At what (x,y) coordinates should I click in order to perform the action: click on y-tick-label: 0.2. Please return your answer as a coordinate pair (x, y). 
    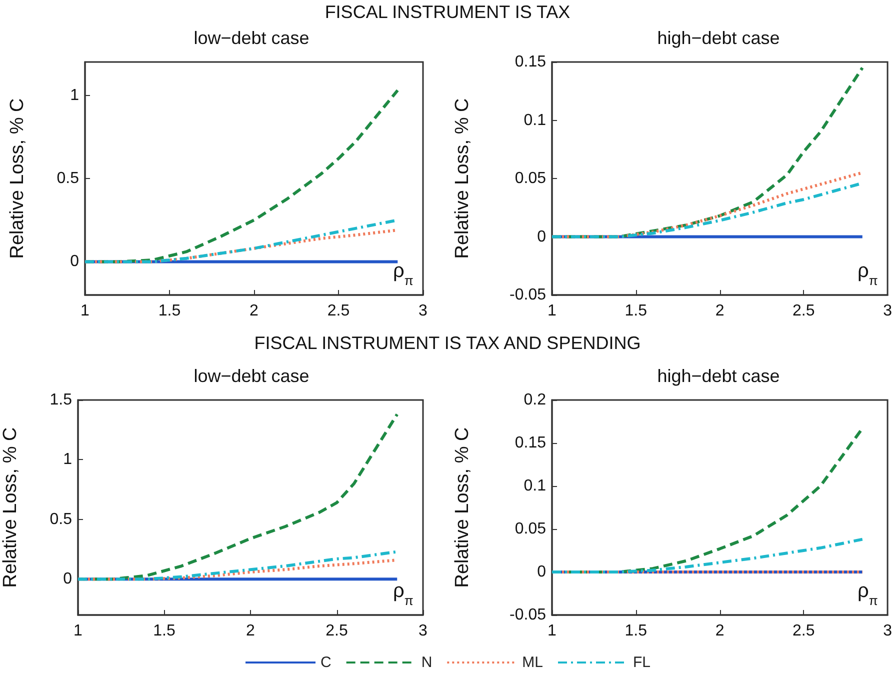
    Looking at the image, I should click on (535, 400).